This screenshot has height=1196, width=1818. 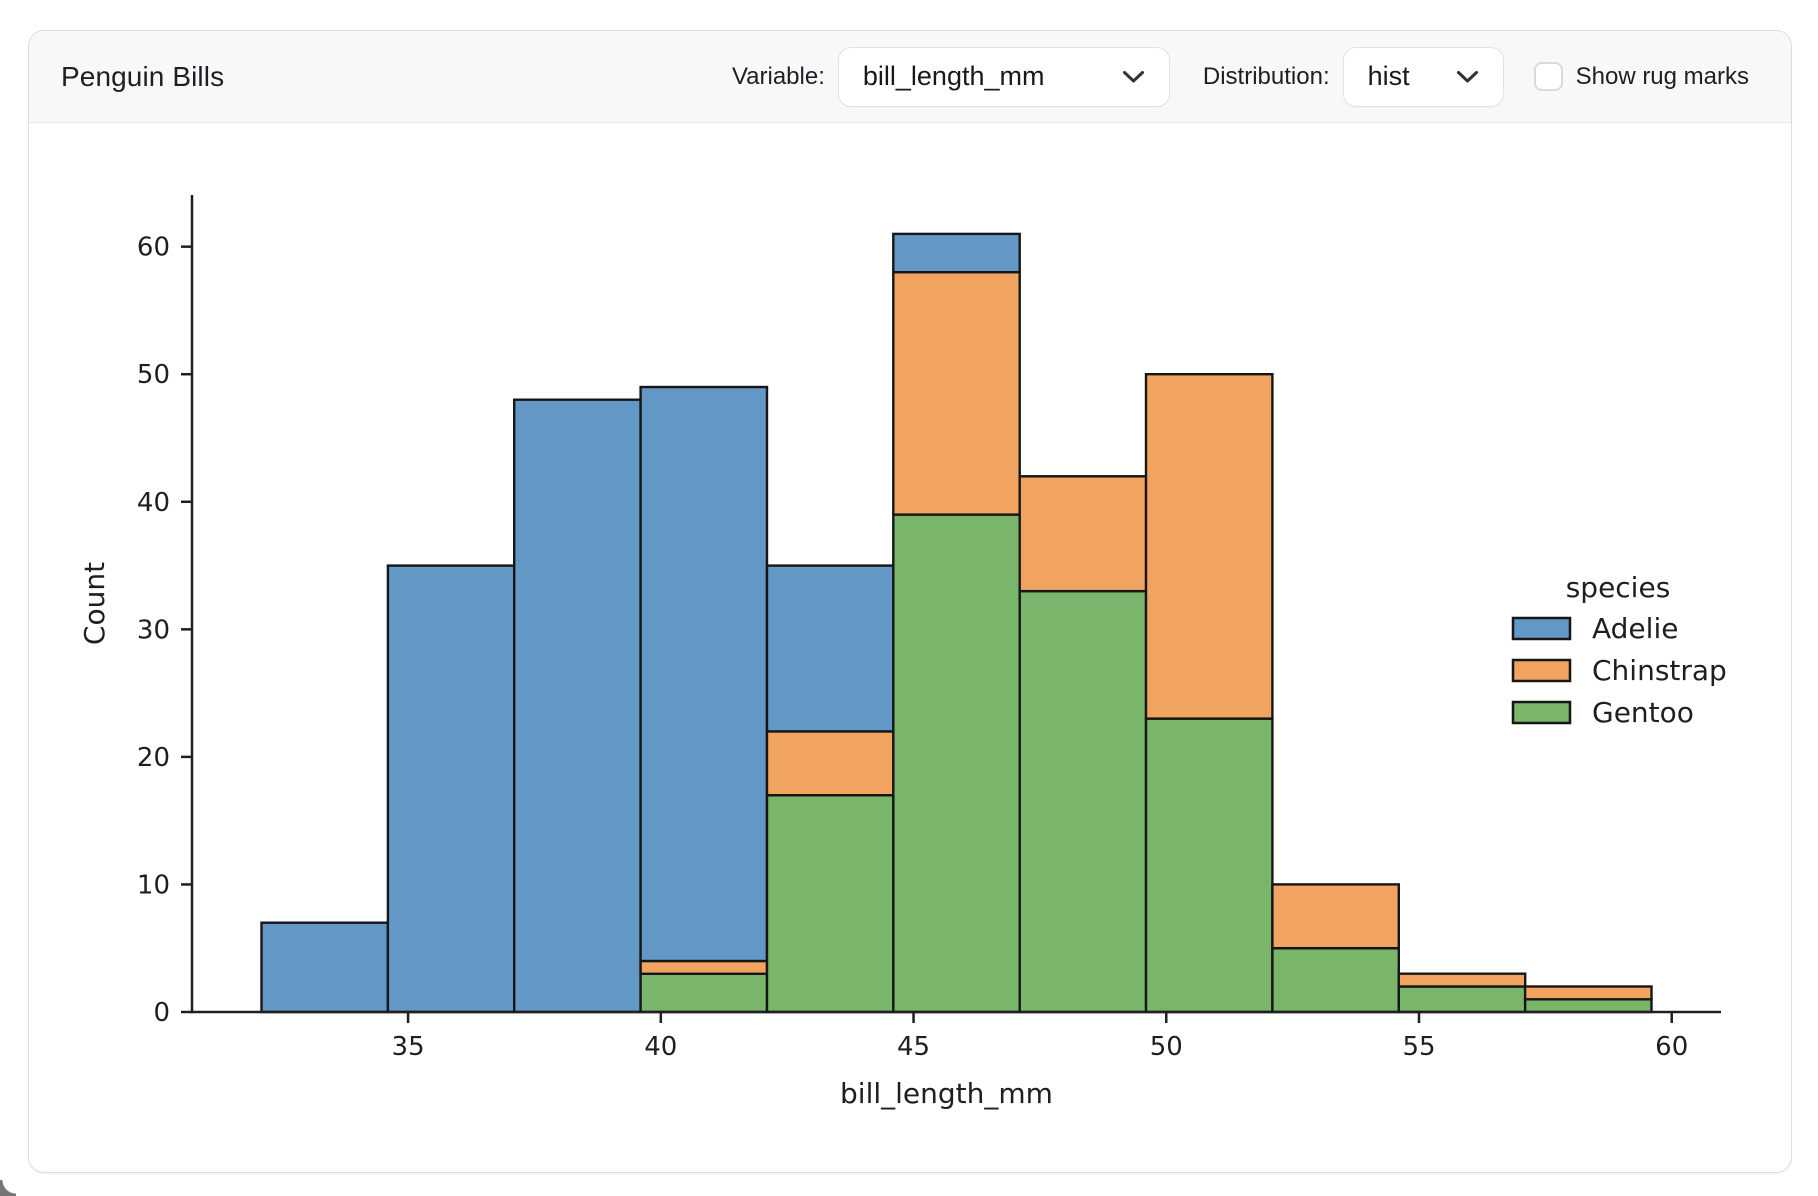 I want to click on page-title: Penguin Bills, so click(x=143, y=76).